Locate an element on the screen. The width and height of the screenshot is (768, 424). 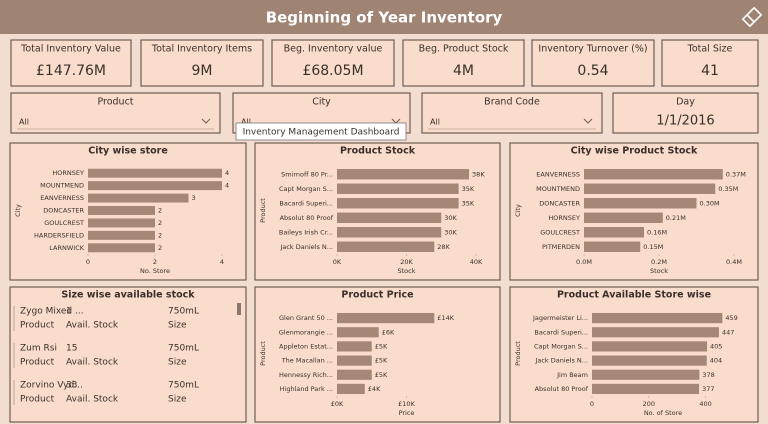
slicer-value: All is located at coordinates (246, 122).